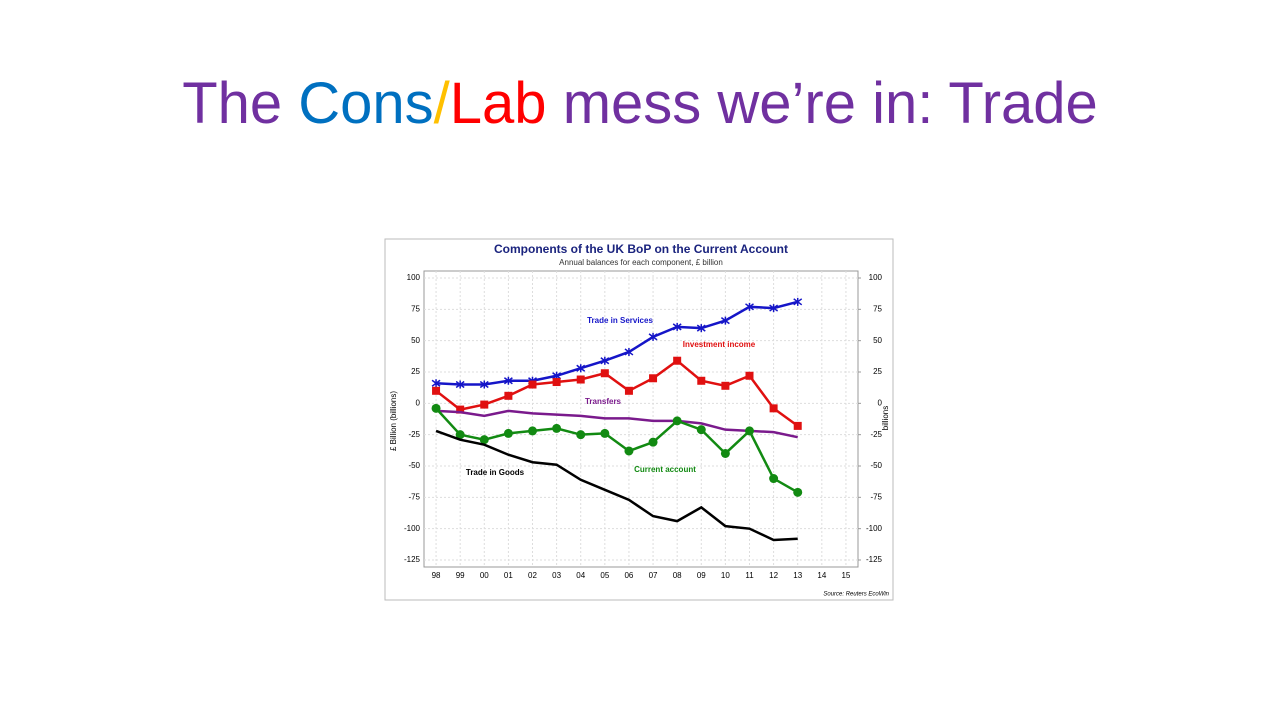 This screenshot has width=1280, height=720. What do you see at coordinates (436, 575) in the screenshot?
I see `x-tick-label: 98` at bounding box center [436, 575].